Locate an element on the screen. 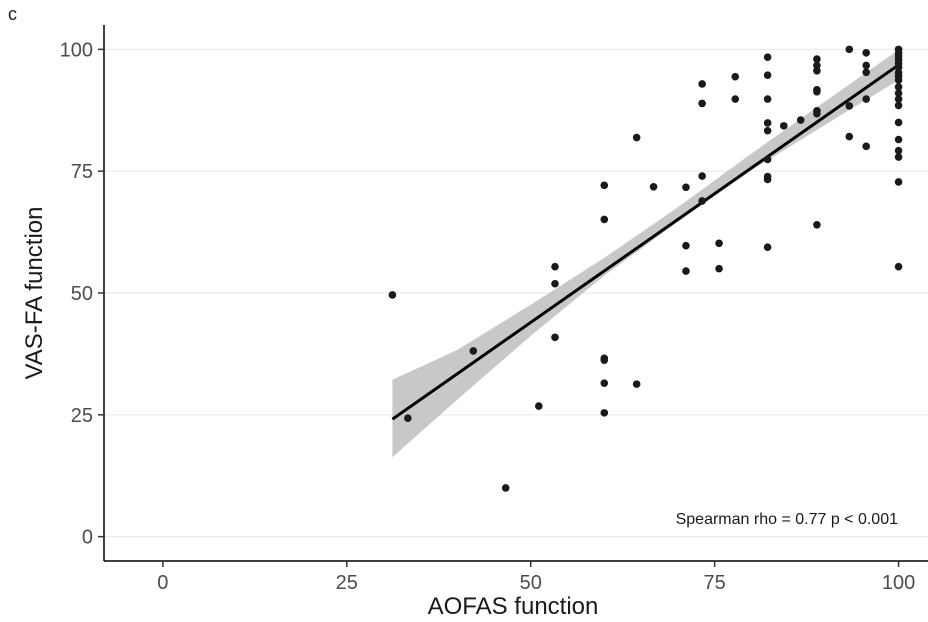 This screenshot has width=928, height=622. y-tick-label-75: 75 is located at coordinates (82, 172).